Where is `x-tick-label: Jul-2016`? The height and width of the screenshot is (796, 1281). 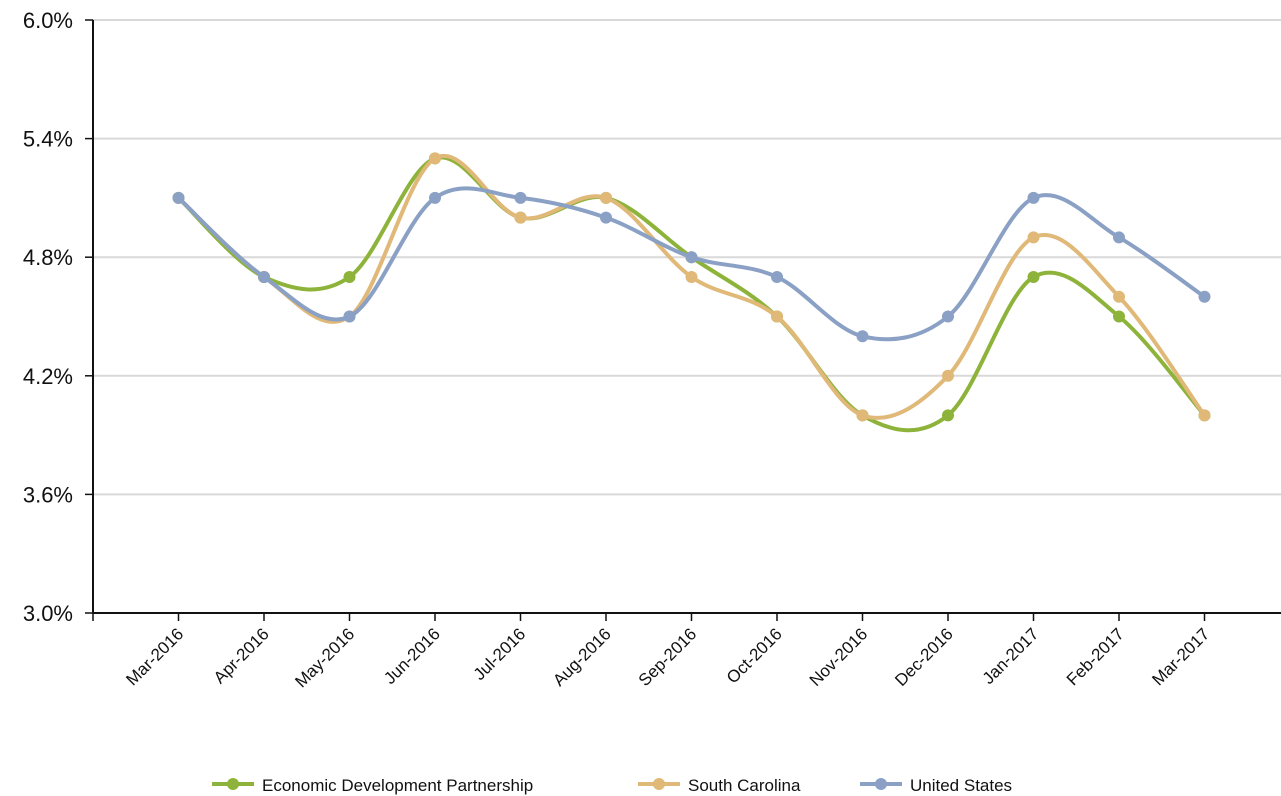
x-tick-label: Jul-2016 is located at coordinates (500, 654).